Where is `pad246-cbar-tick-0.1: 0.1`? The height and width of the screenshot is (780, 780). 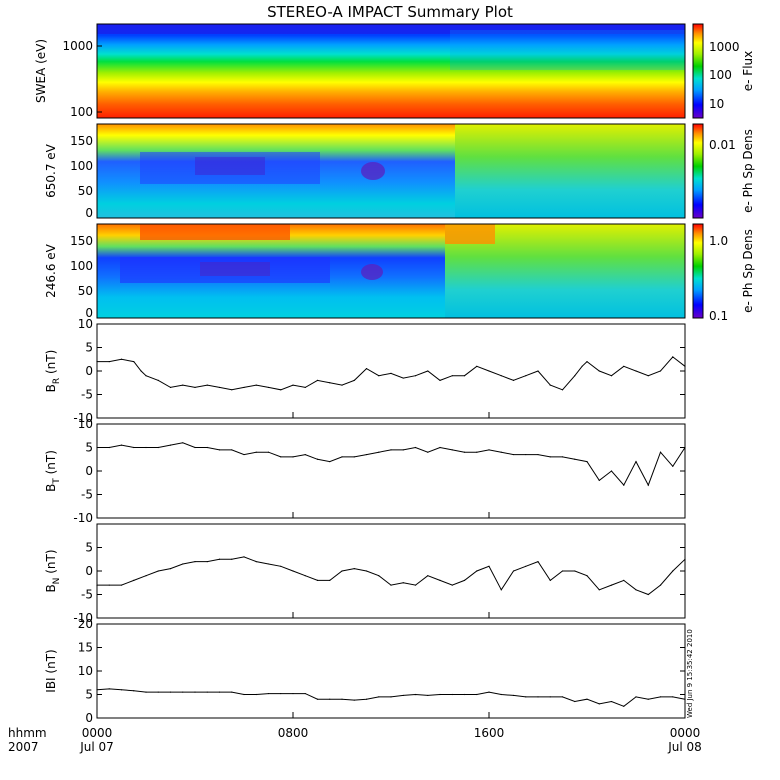 pad246-cbar-tick-0.1: 0.1 is located at coordinates (718, 316).